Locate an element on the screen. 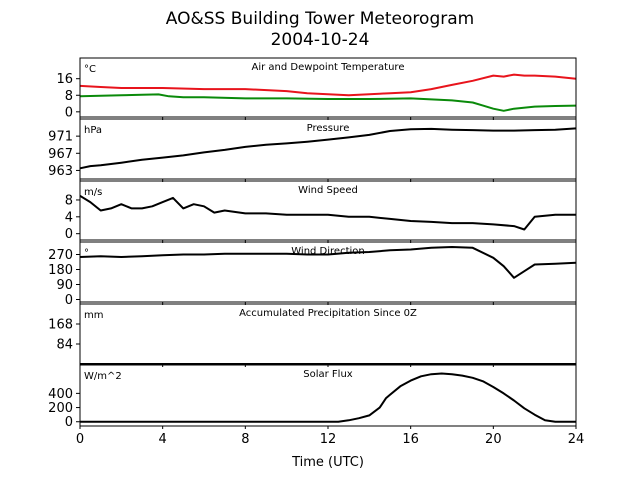 This screenshot has width=640, height=485. panel-3: 0 4 8 Wind Speed m/s is located at coordinates (321, 211).